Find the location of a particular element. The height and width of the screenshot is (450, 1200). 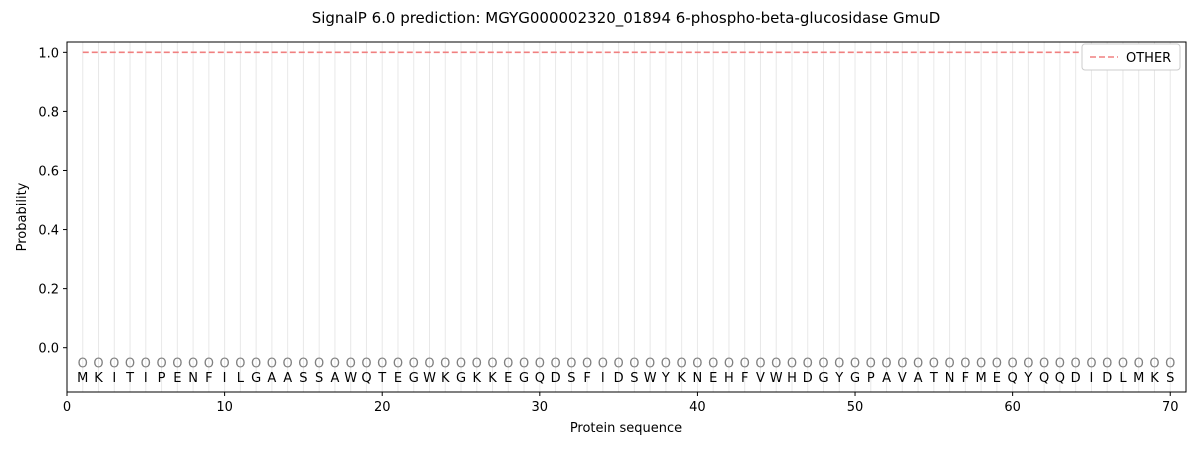

y-tick-label: 1.0 is located at coordinates (48, 53).